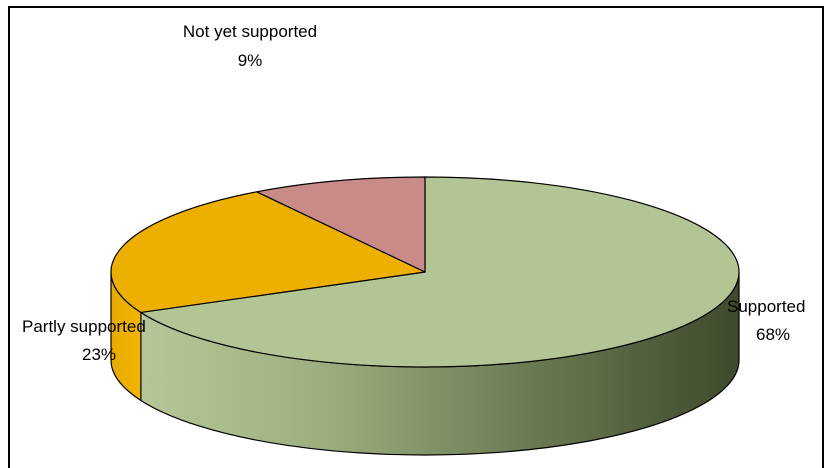 The width and height of the screenshot is (826, 468). What do you see at coordinates (250, 31) in the screenshot?
I see `slice-label-not-yet-supported: Not yet supported` at bounding box center [250, 31].